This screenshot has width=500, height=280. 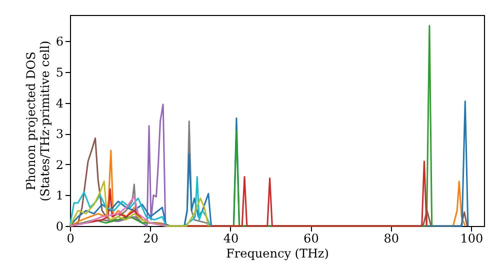 I want to click on y-tick-label: 0, so click(x=60, y=227).